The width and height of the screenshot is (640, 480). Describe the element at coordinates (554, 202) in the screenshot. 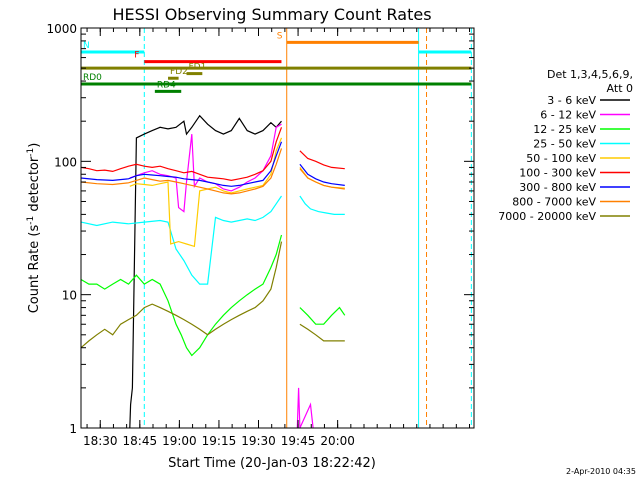

I see `legend-label-7: 800 - 7000 keV` at that location.